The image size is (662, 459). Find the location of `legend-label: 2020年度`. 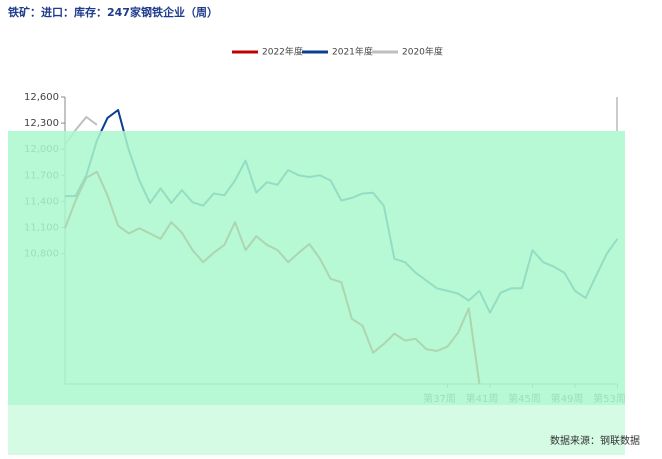

legend-label: 2020年度 is located at coordinates (422, 52).